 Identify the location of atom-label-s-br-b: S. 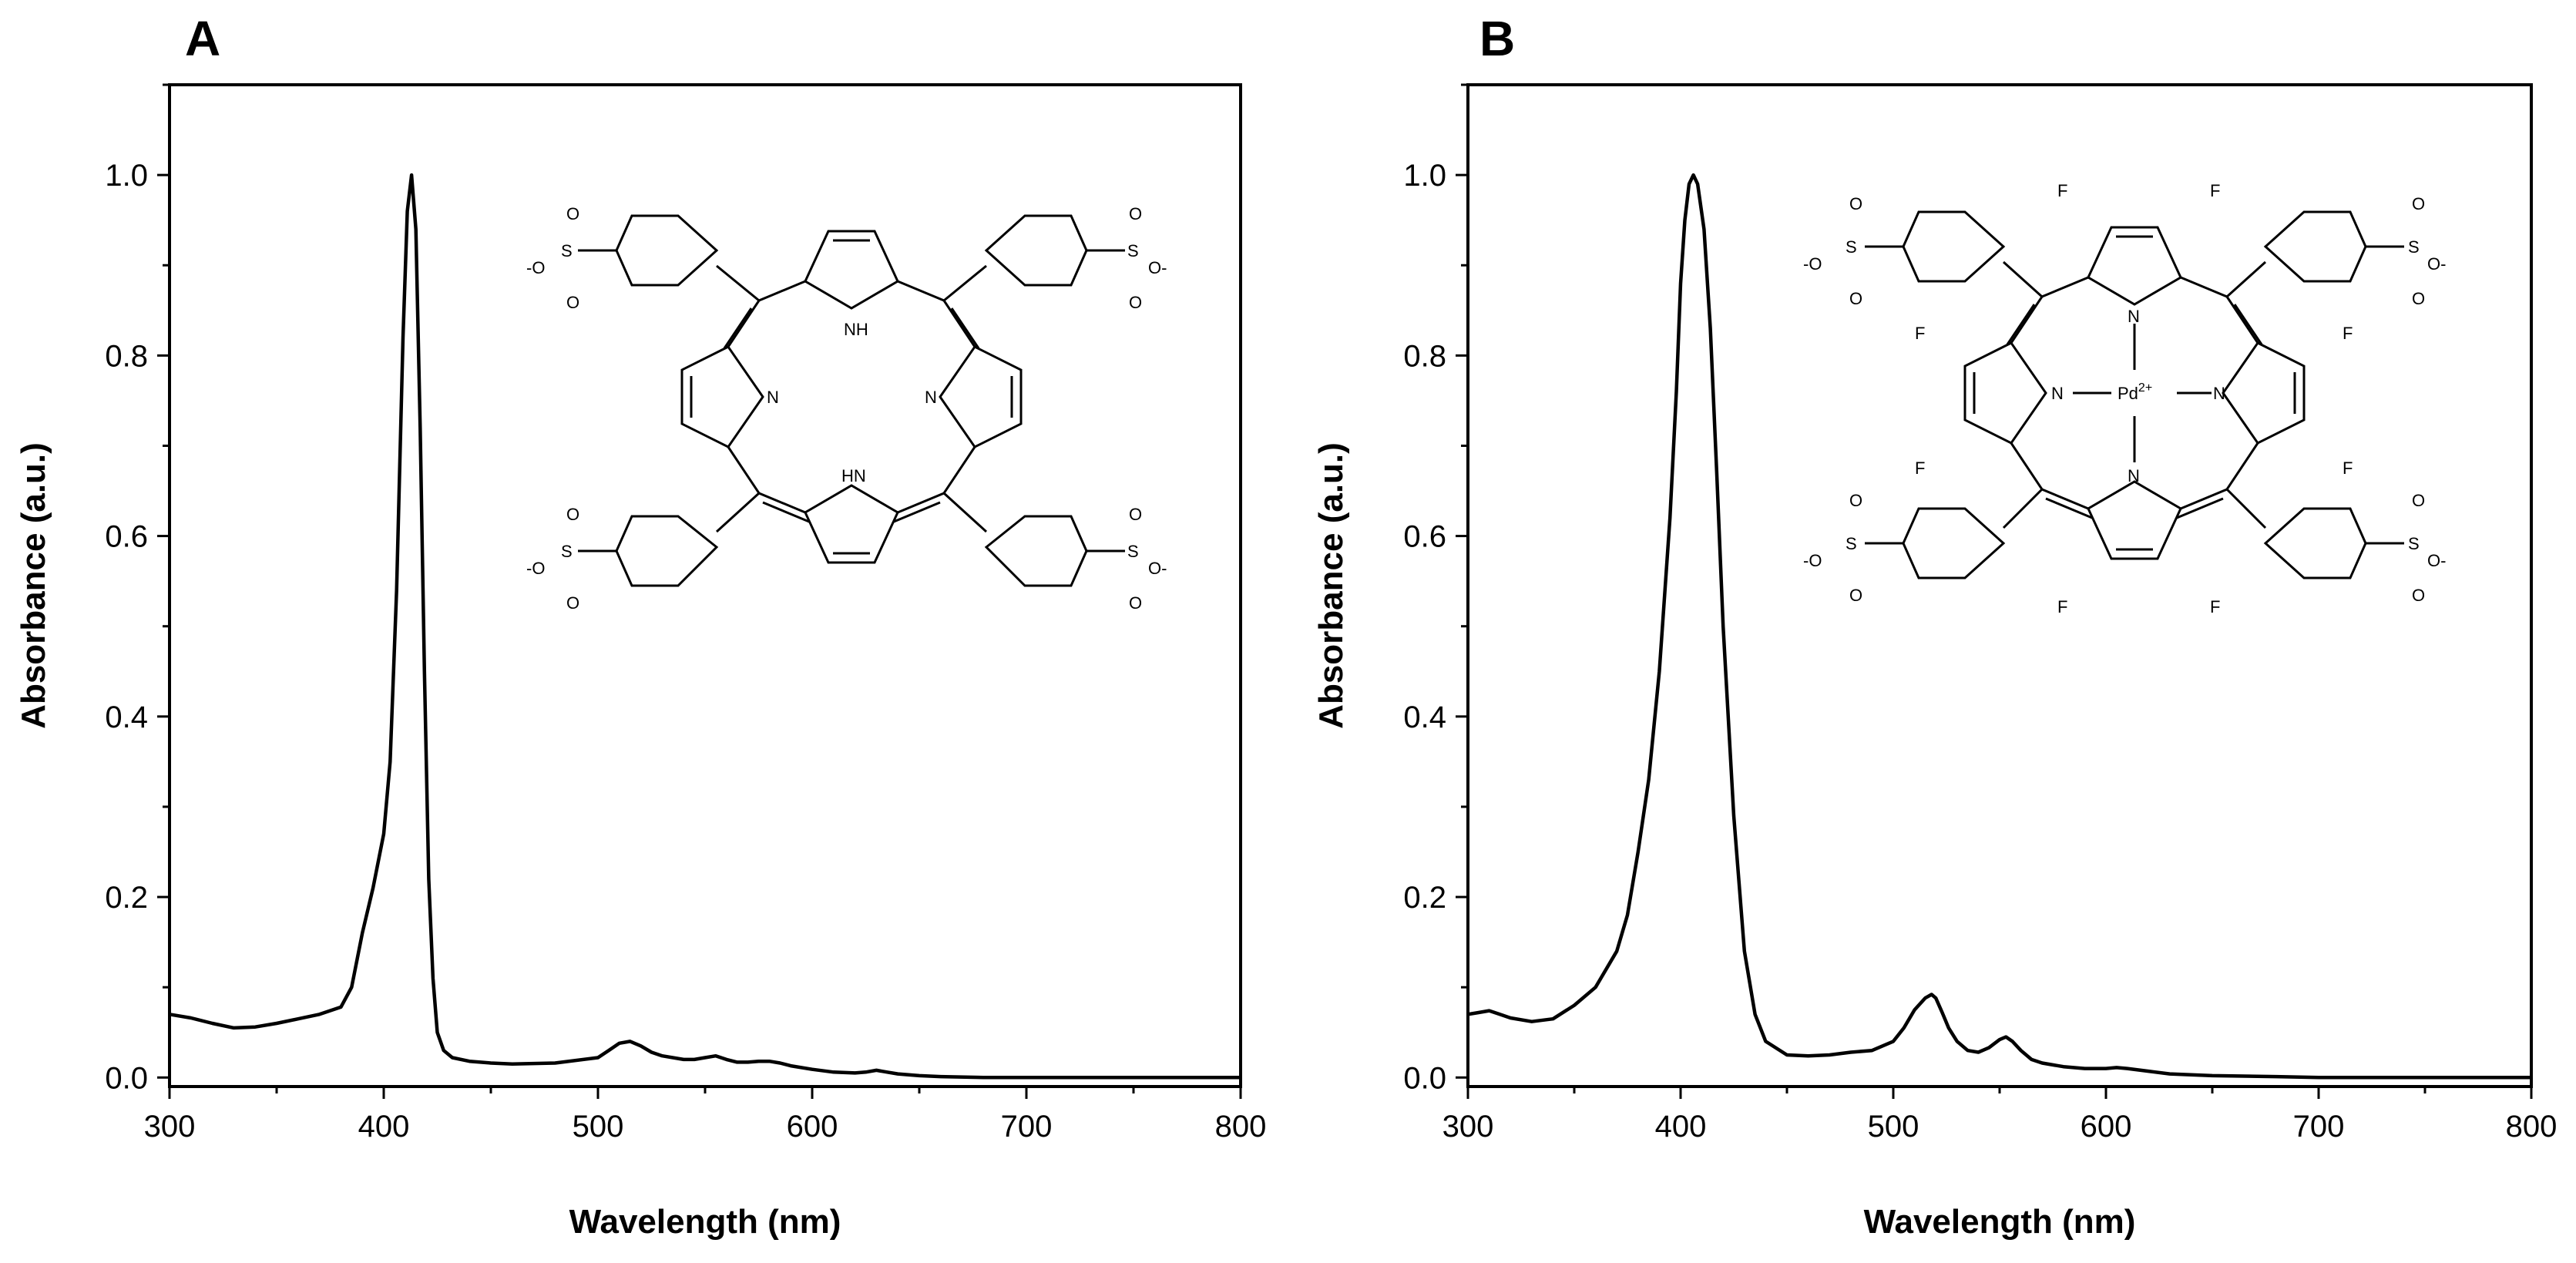
(2414, 544).